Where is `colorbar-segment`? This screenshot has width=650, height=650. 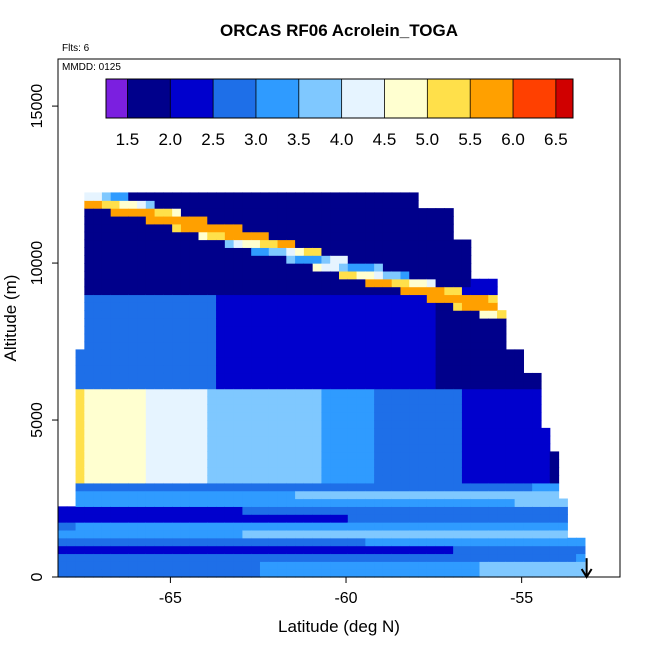
colorbar-segment is located at coordinates (192, 98).